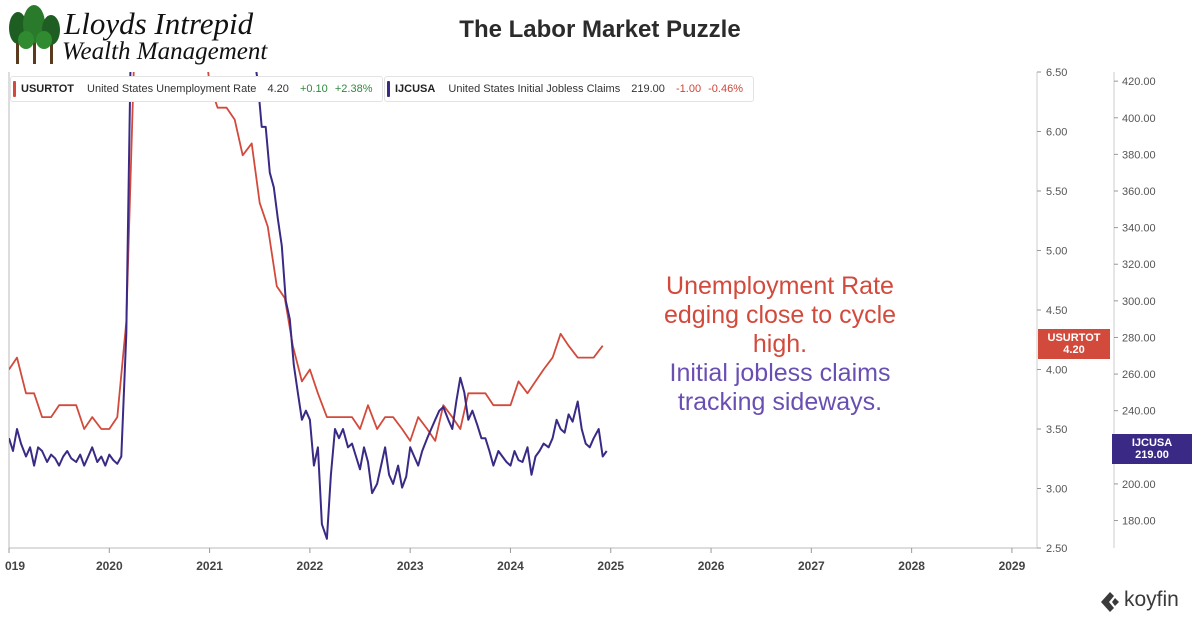 This screenshot has width=1200, height=620. I want to click on legend-code: IJCUSA, so click(415, 89).